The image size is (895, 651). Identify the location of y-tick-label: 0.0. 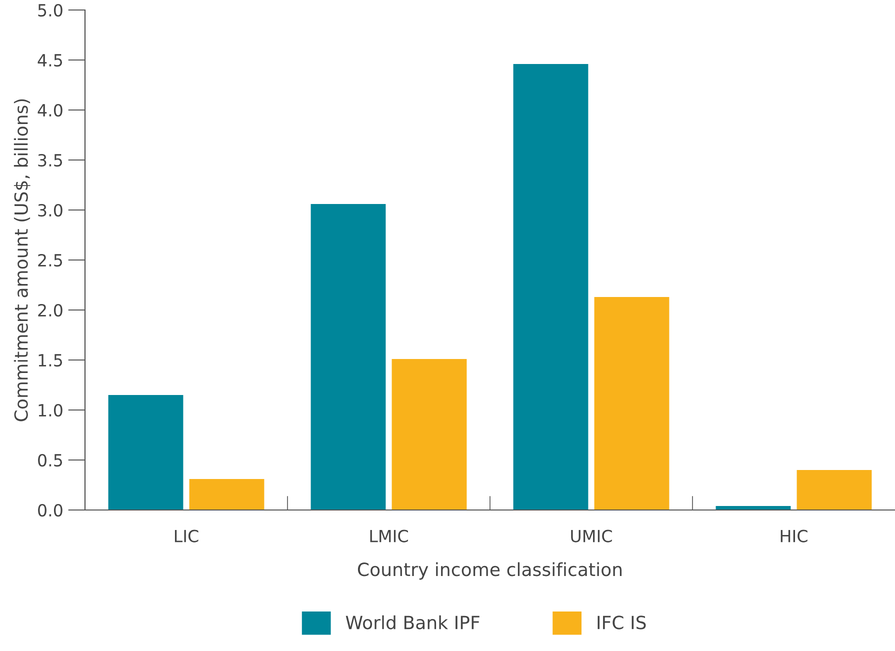
(50, 510).